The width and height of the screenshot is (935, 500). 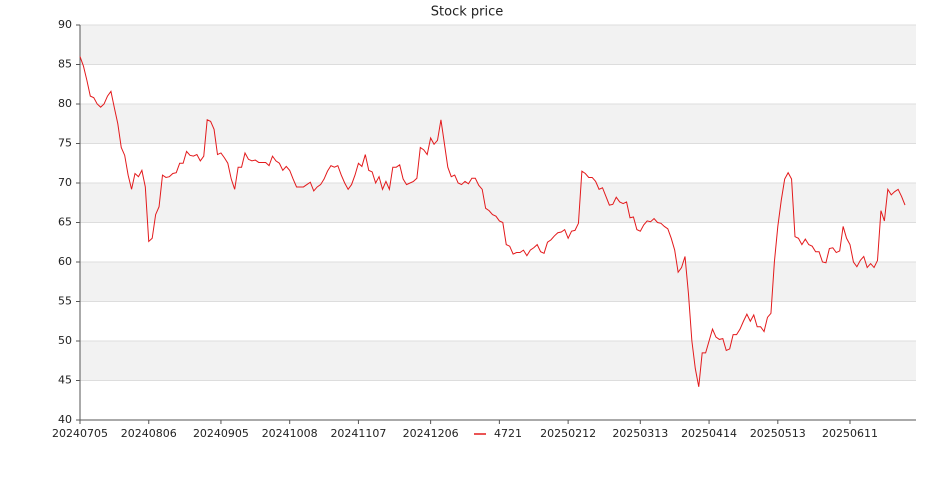 I want to click on x-tick-label: 20250313, so click(x=640, y=433).